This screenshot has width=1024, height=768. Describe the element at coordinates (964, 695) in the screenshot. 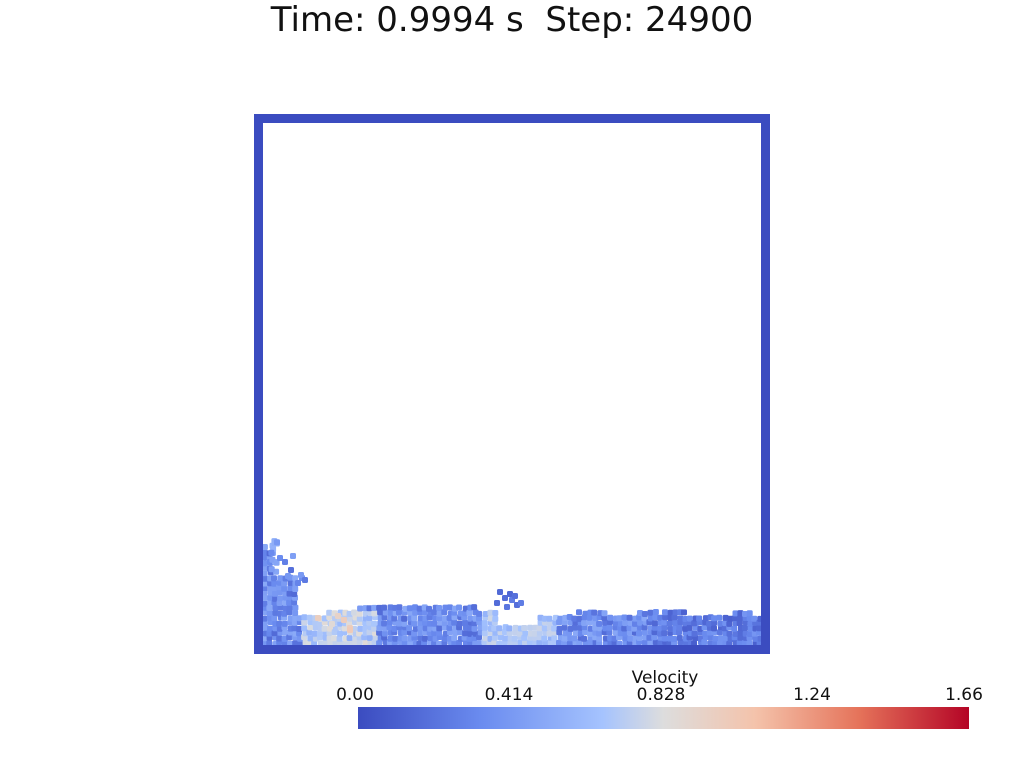

I see `colorbar-tick-4: 1.66` at that location.